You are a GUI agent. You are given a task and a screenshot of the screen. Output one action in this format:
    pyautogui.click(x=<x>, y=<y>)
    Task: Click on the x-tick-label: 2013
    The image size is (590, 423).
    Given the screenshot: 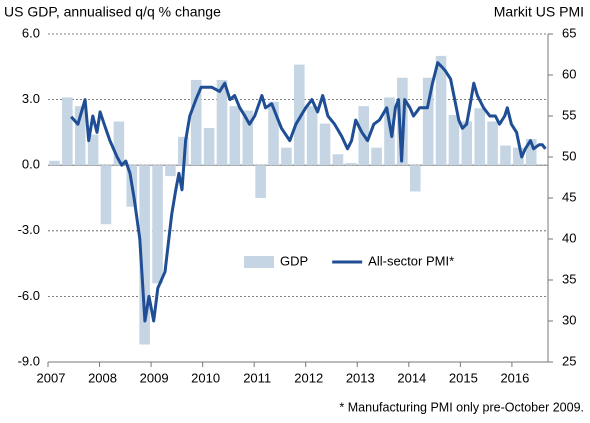 What is the action you would take?
    pyautogui.click(x=360, y=377)
    